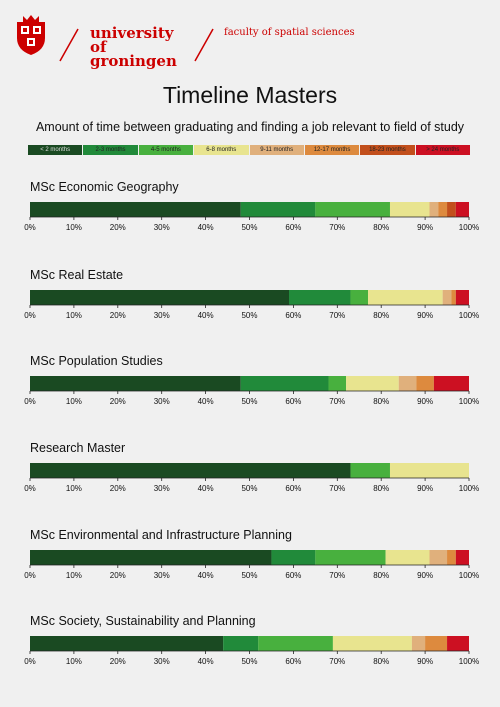 The image size is (500, 707). What do you see at coordinates (133, 61) in the screenshot?
I see `university-name-line2: groningen` at bounding box center [133, 61].